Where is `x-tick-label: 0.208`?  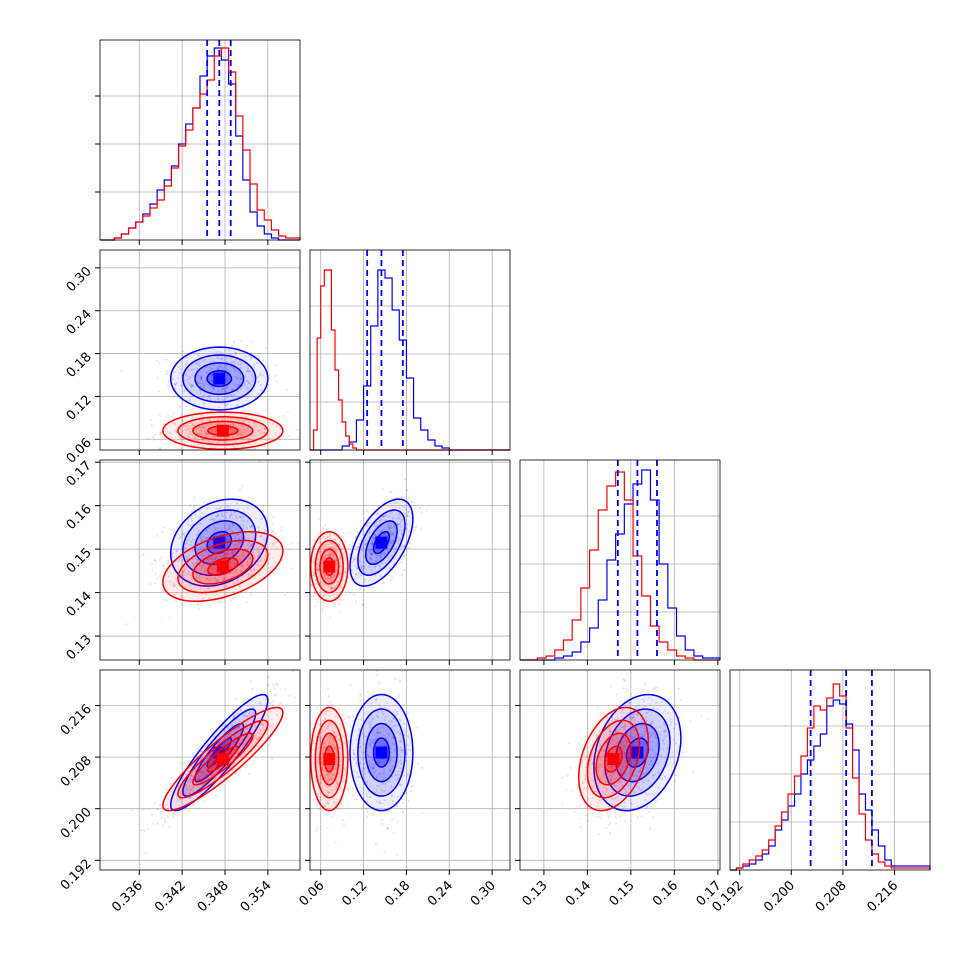
x-tick-label: 0.208 is located at coordinates (831, 896).